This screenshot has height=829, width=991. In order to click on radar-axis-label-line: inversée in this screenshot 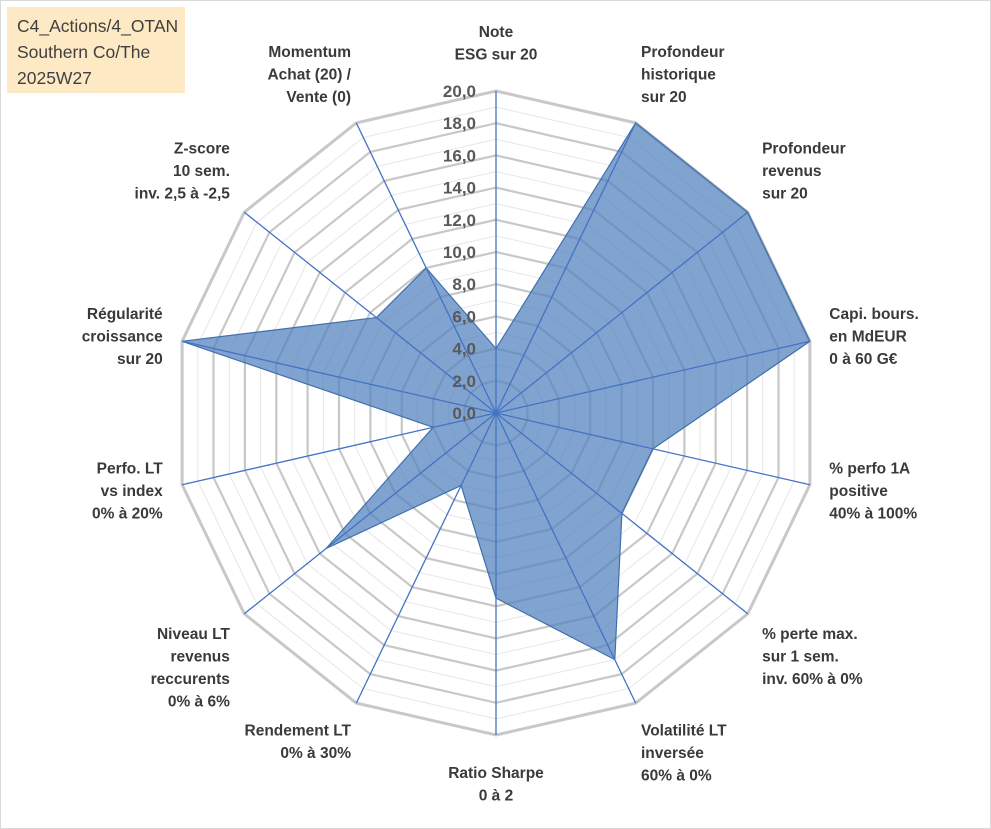, I will do `click(672, 753)`.